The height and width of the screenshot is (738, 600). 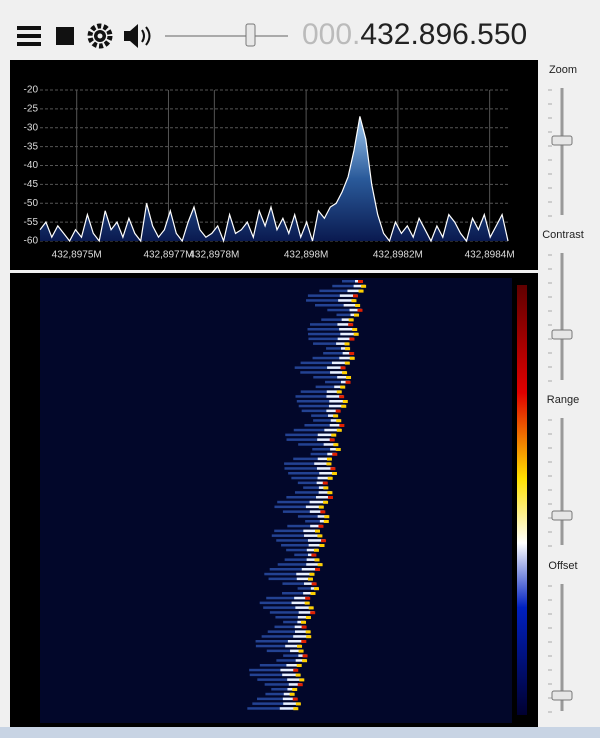 I want to click on frequency-display: 000.432.896.550, so click(x=414, y=34).